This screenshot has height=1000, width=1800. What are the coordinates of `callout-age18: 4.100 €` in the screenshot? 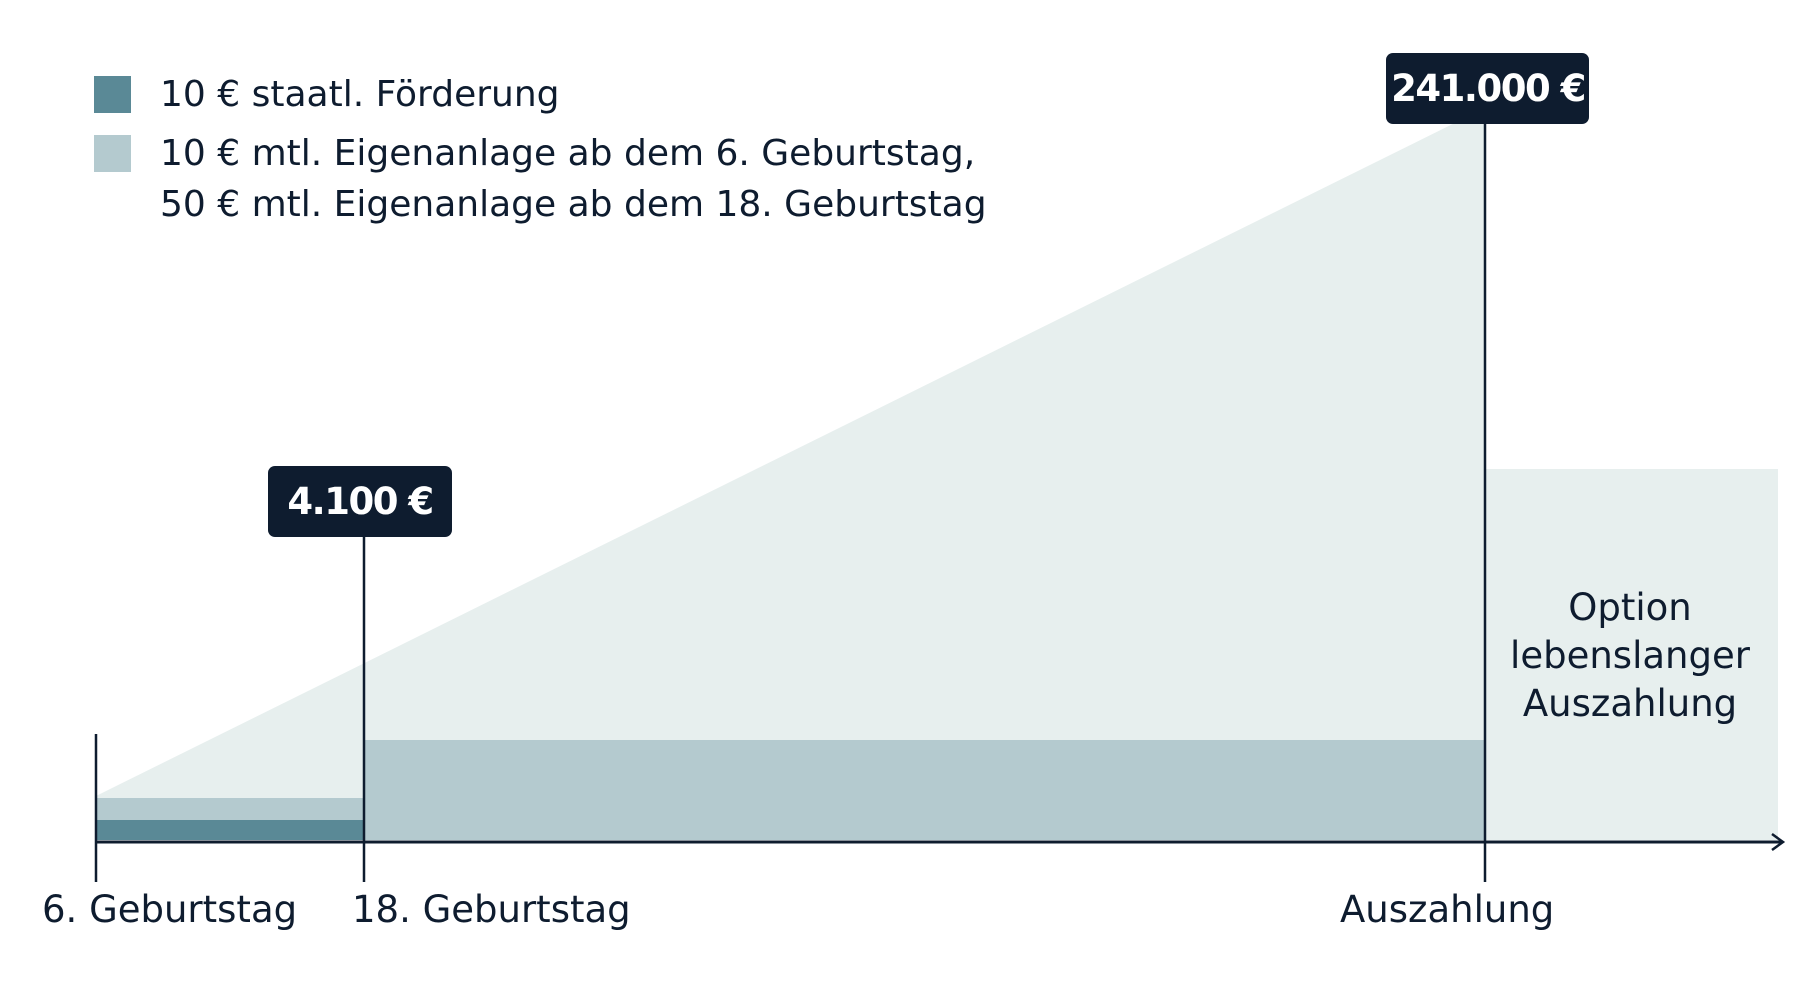 It's located at (360, 501).